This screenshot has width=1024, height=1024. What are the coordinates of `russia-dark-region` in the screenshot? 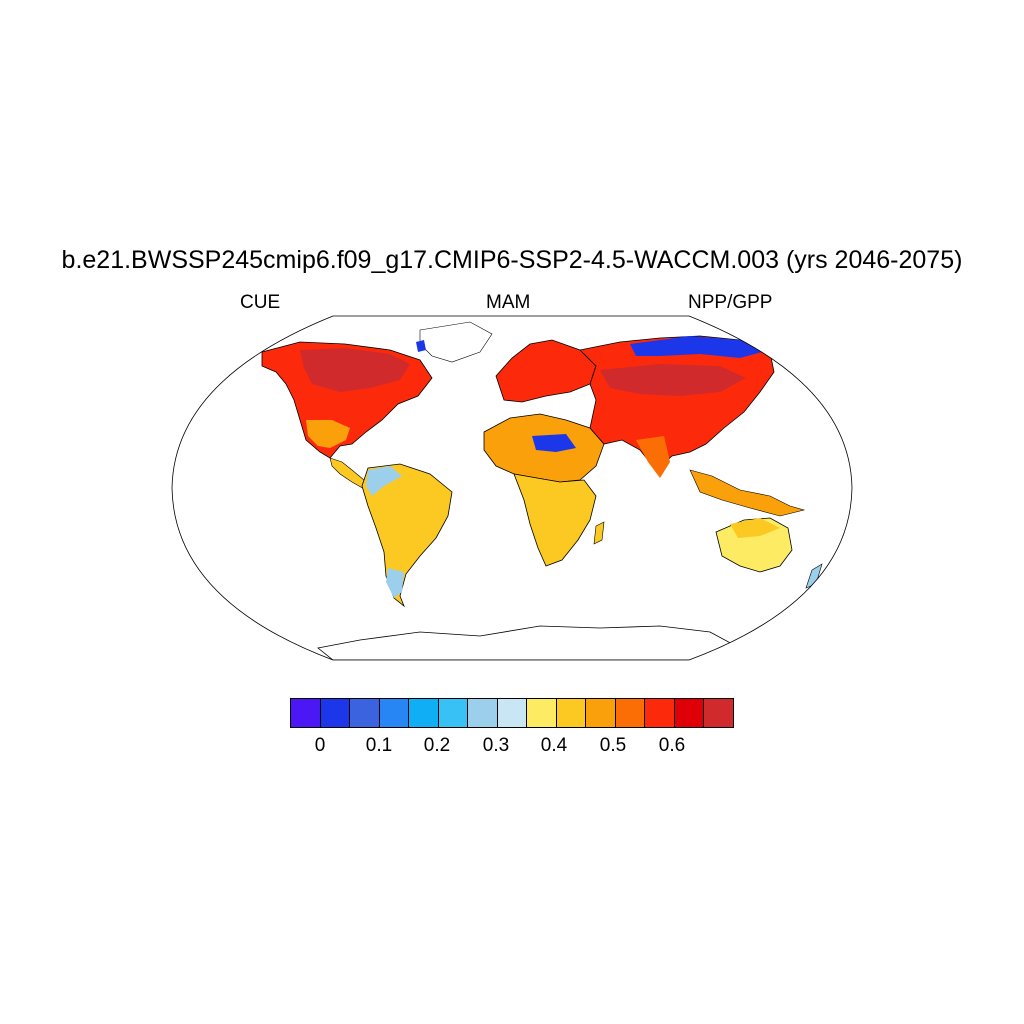 It's located at (673, 380).